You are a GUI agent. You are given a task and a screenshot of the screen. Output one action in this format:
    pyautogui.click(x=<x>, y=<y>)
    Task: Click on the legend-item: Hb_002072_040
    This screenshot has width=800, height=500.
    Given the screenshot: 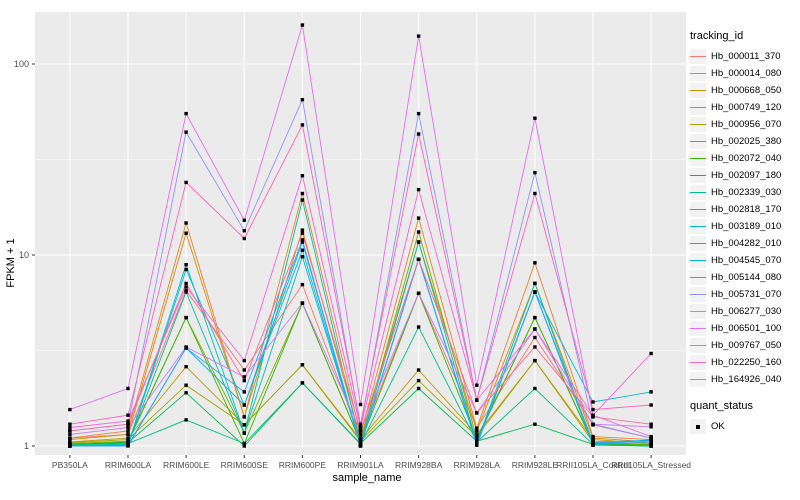 What is the action you would take?
    pyautogui.click(x=744, y=158)
    